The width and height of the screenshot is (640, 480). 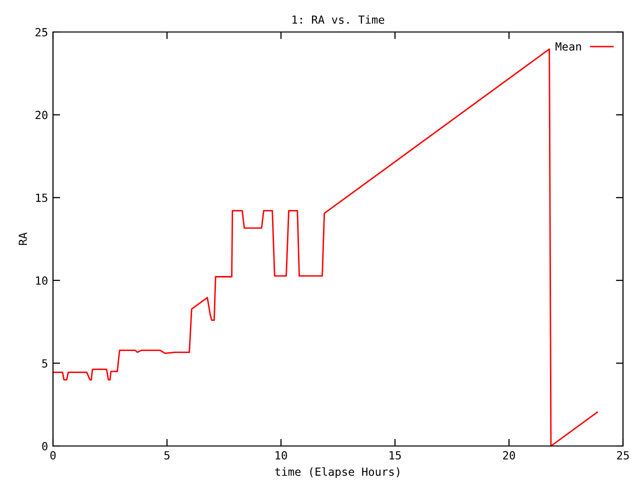 I want to click on x-tick-label: 10, so click(x=281, y=455).